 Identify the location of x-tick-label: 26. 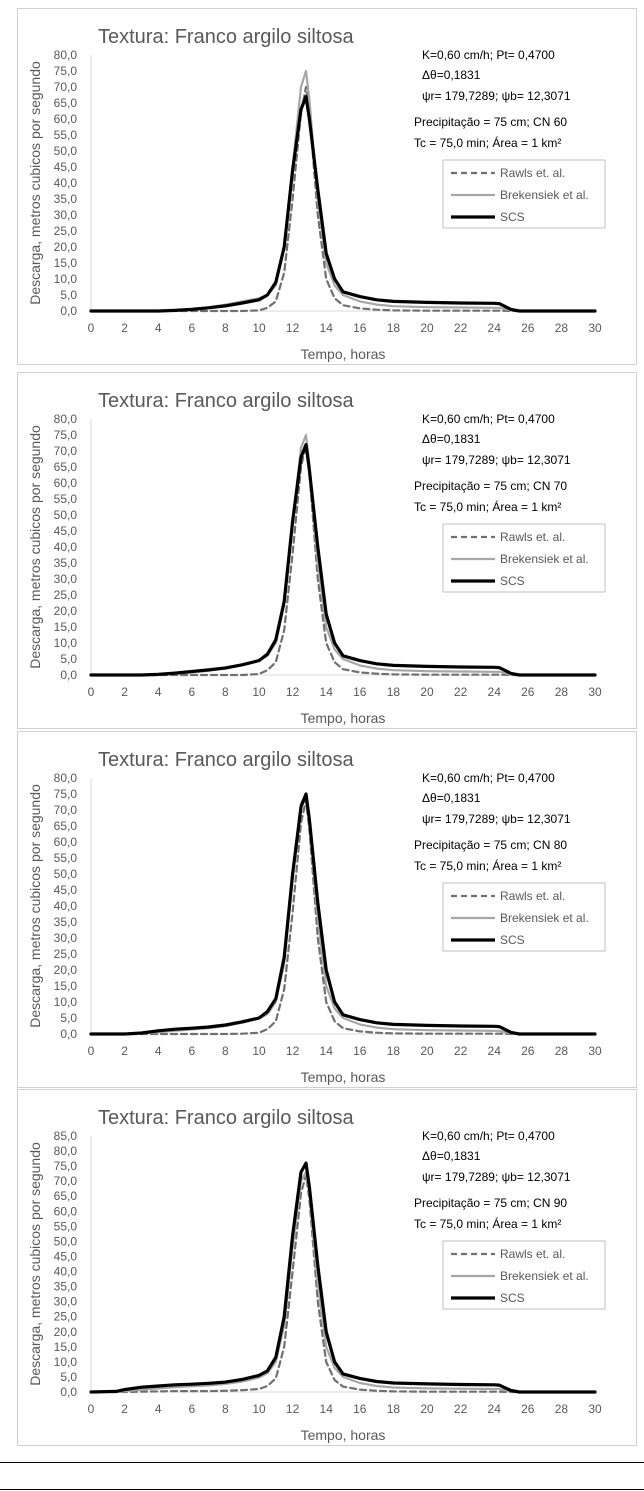
(528, 1409).